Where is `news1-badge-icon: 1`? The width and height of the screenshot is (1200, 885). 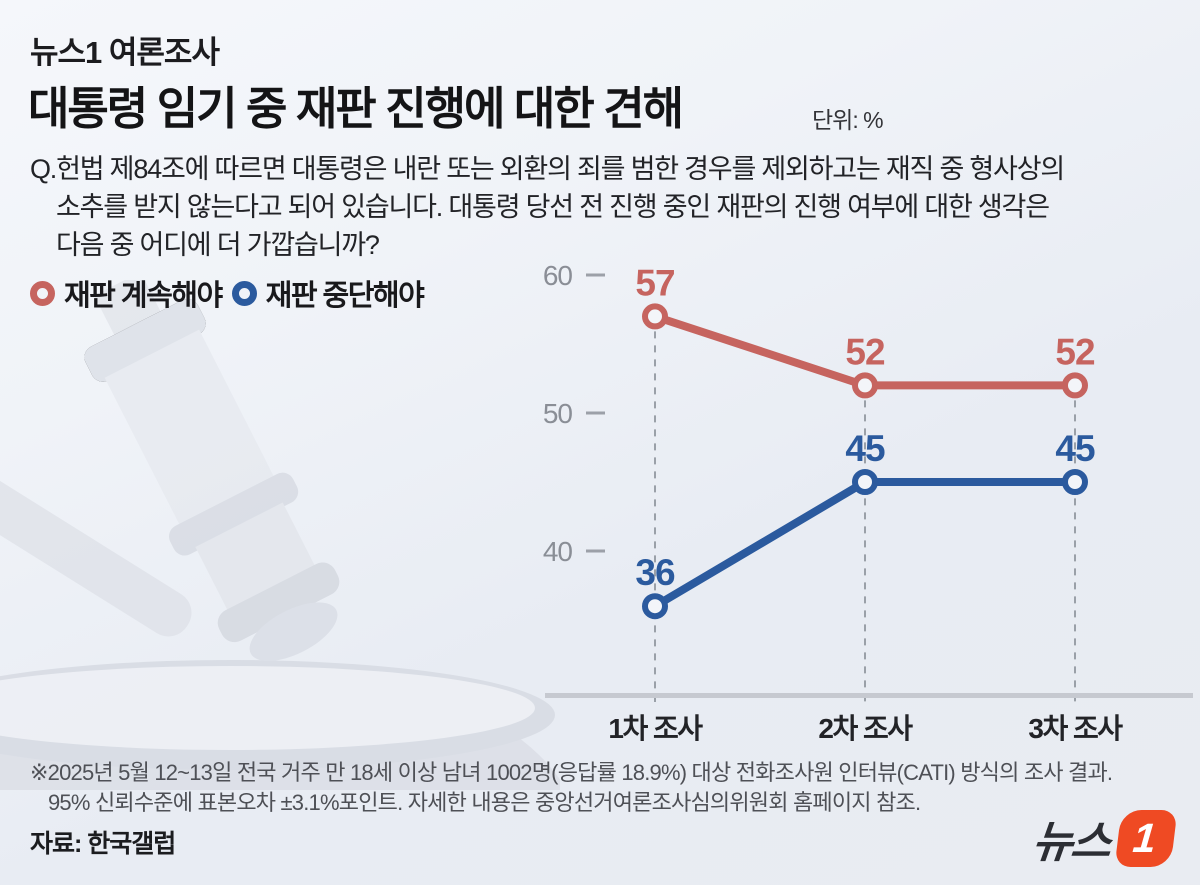 news1-badge-icon: 1 is located at coordinates (1146, 838).